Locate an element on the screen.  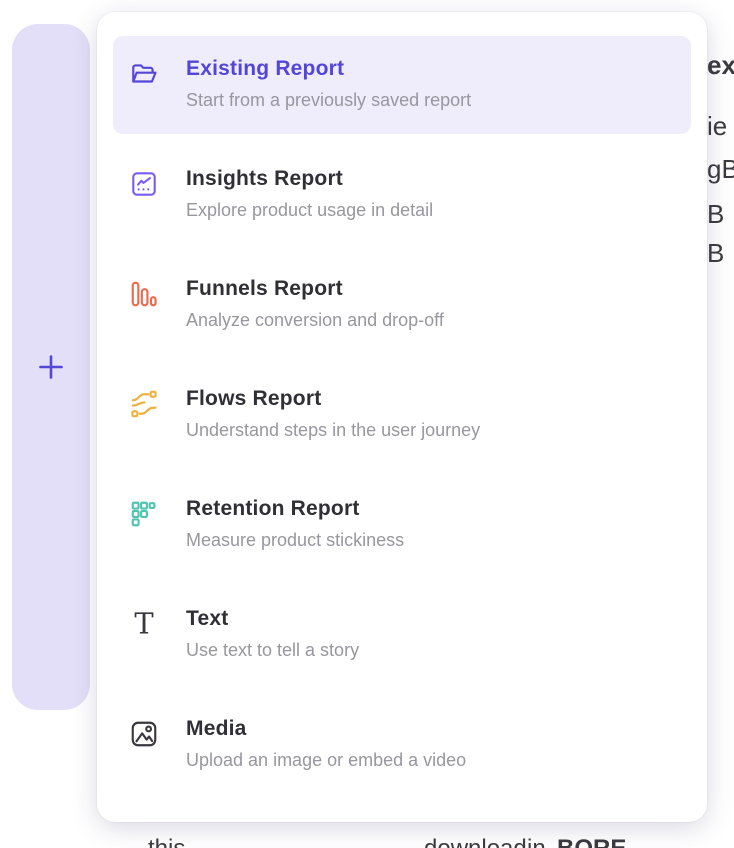
text-icon: T is located at coordinates (144, 624).